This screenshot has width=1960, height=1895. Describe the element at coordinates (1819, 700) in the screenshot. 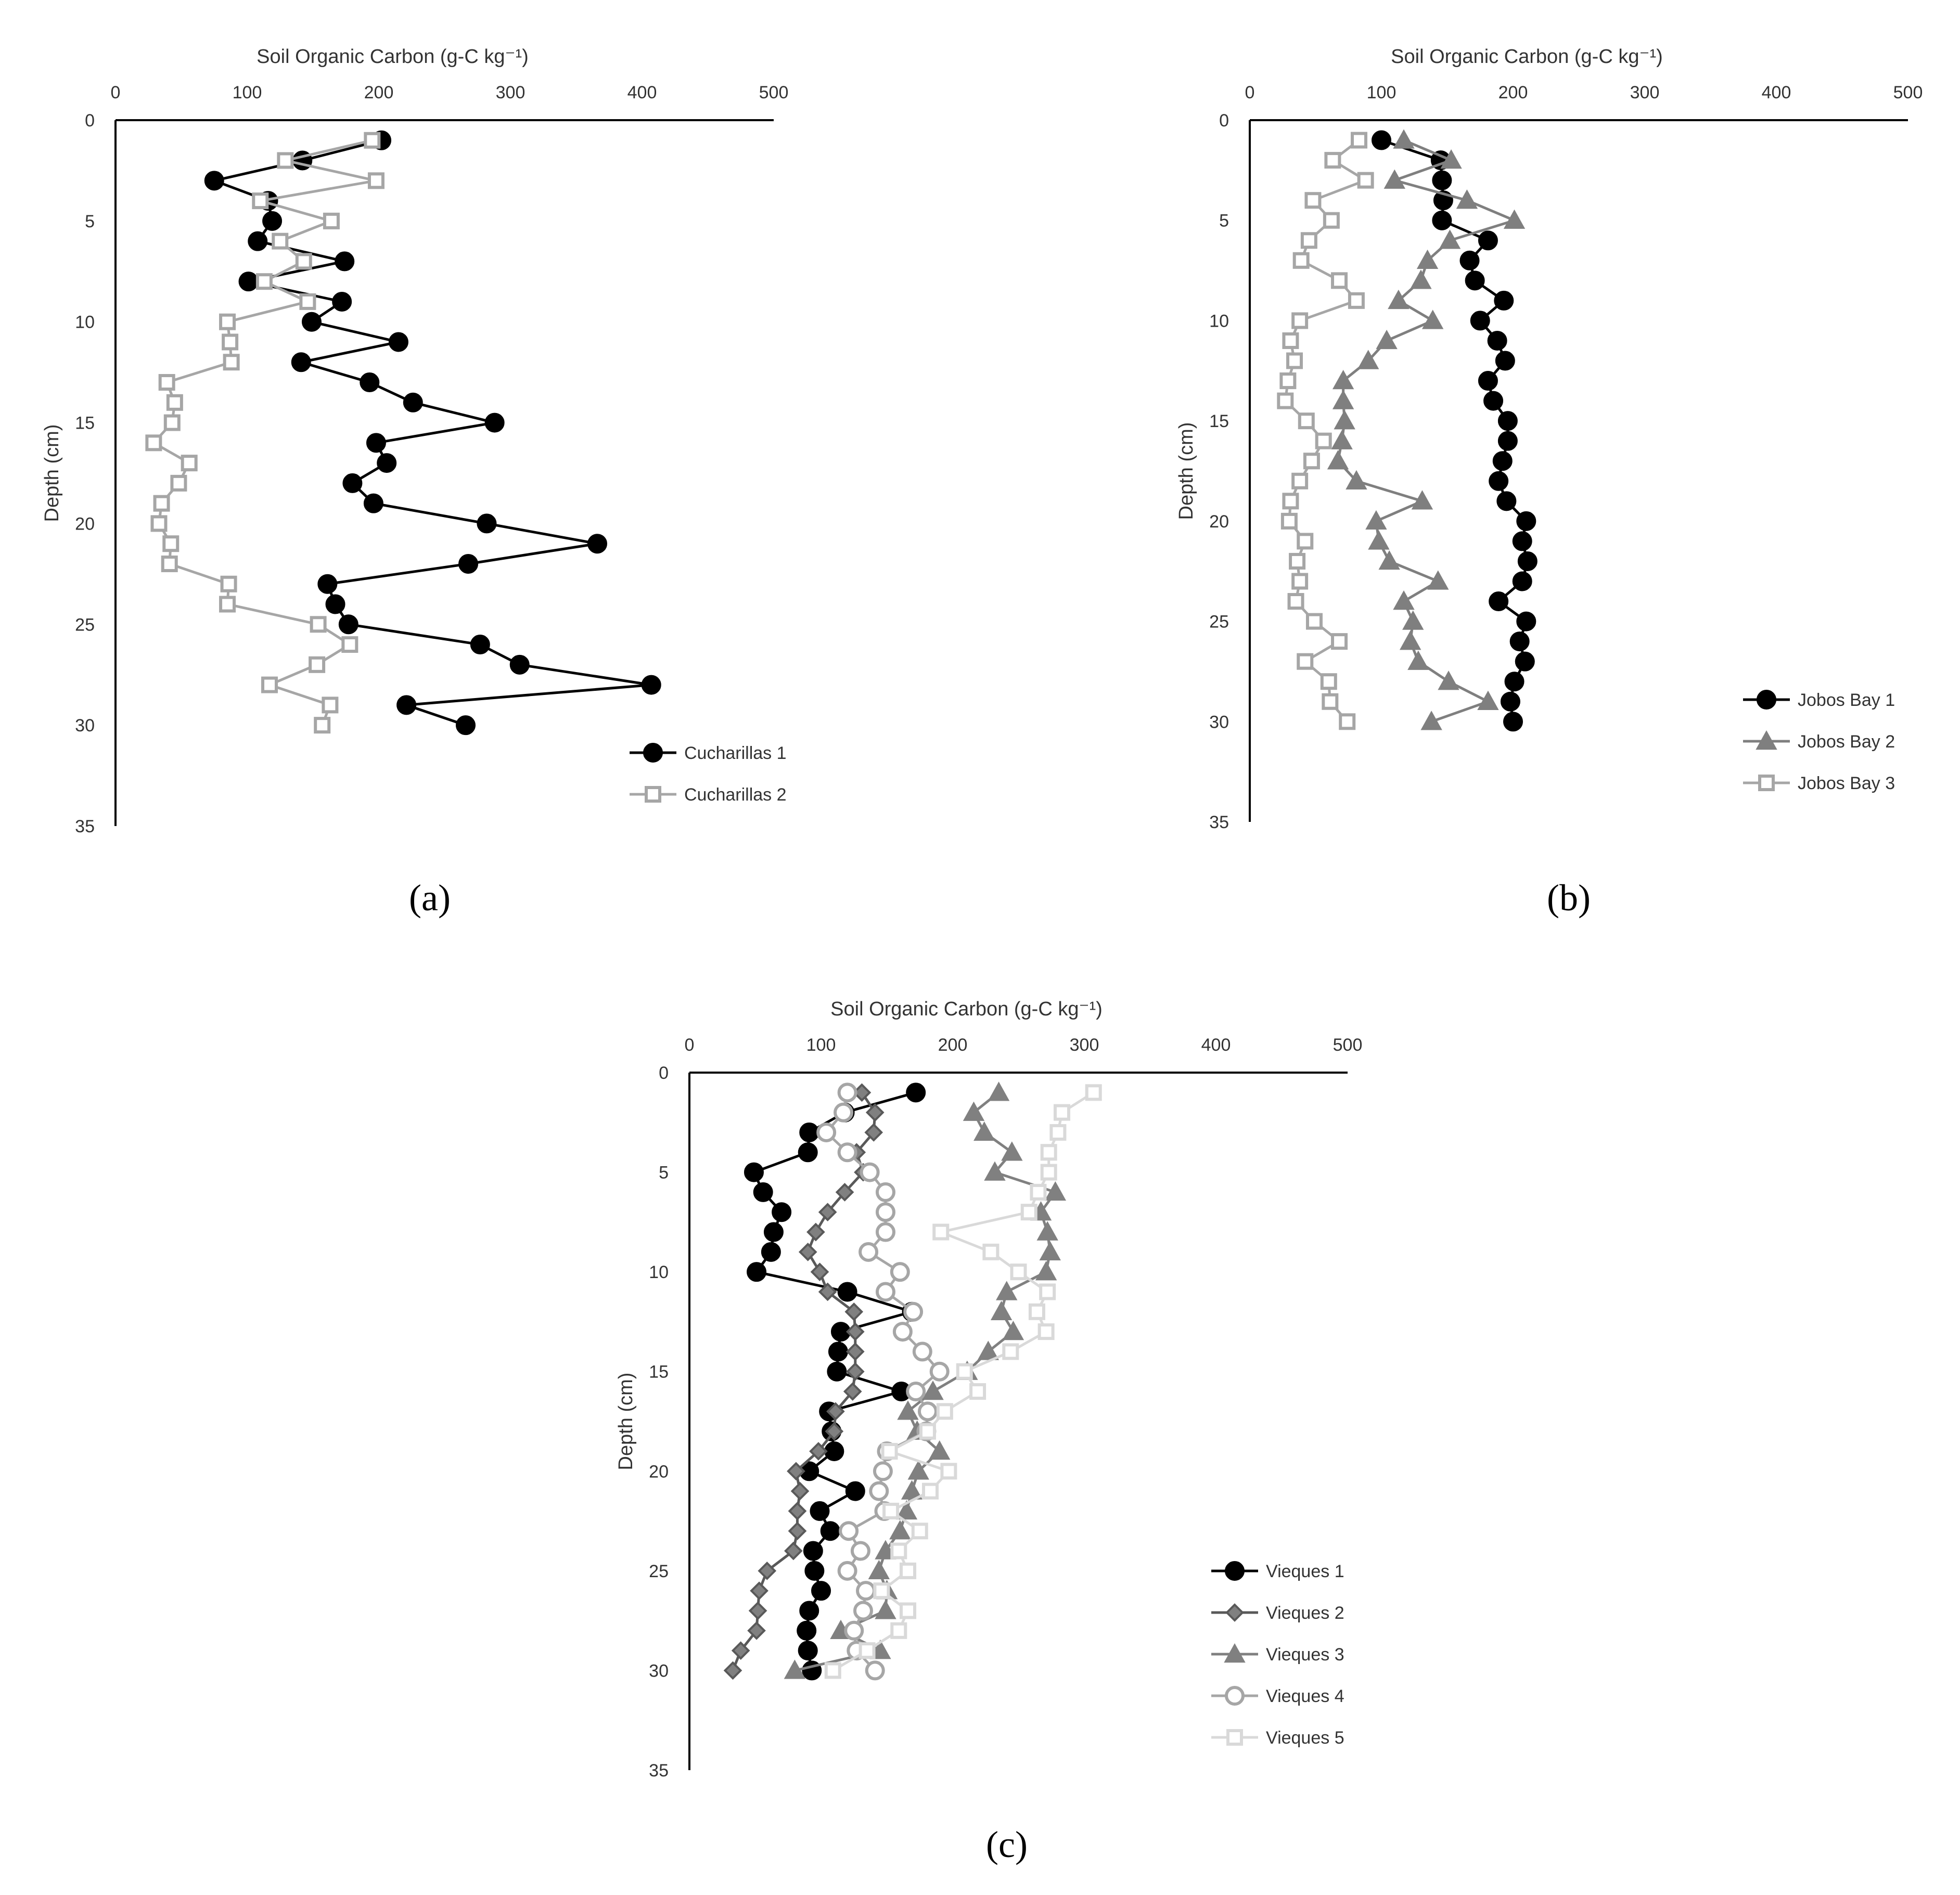

I see `legend-item: Jobos Bay 1` at that location.